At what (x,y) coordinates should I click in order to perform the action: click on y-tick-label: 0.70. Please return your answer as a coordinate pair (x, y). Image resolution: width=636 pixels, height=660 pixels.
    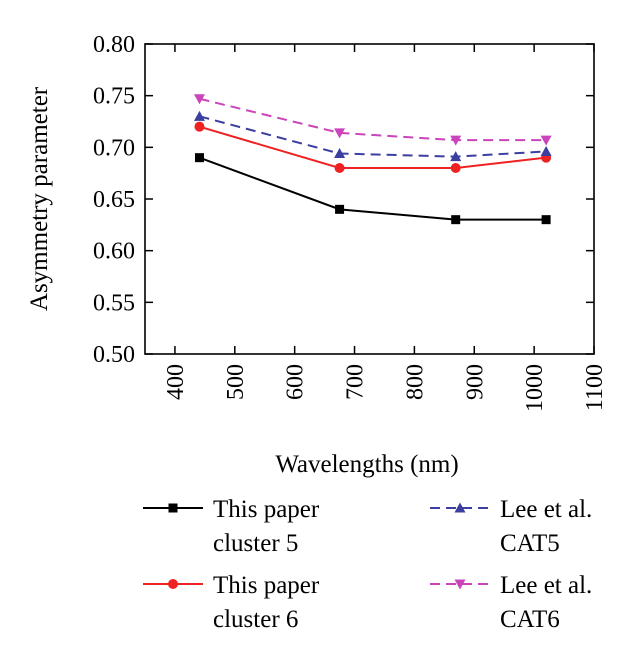
    Looking at the image, I should click on (114, 148).